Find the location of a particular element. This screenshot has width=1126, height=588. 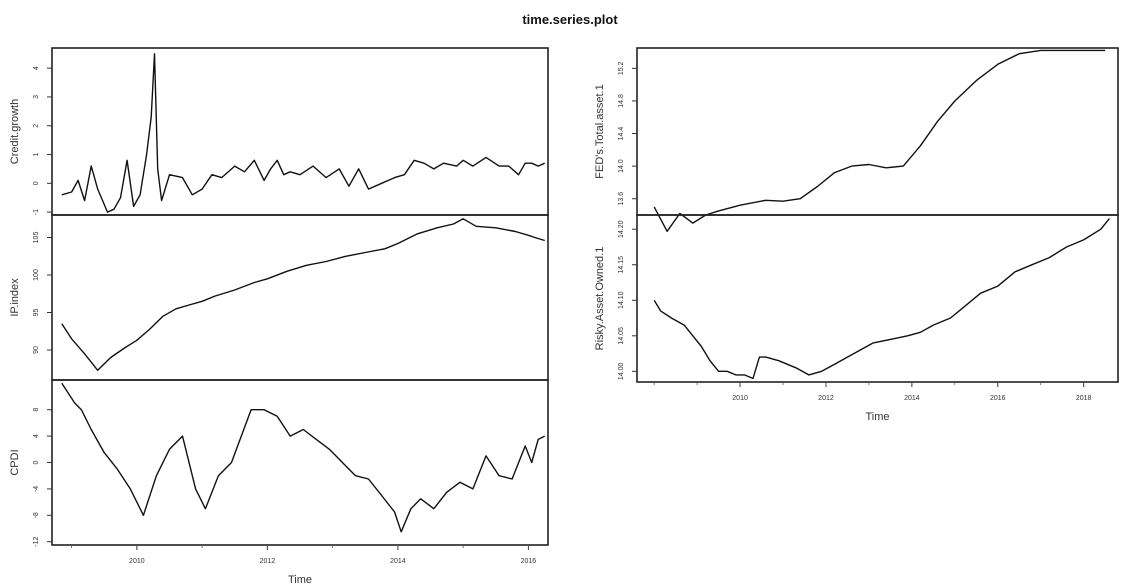

y-axis-label: IP.index is located at coordinates (15, 297).